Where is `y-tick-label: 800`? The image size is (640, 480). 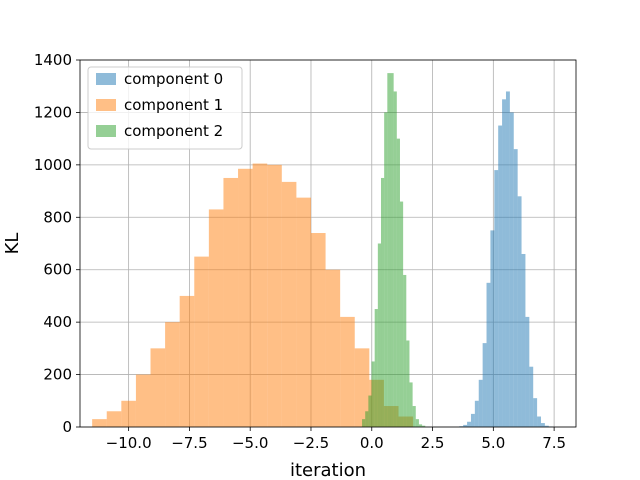 y-tick-label: 800 is located at coordinates (57, 217).